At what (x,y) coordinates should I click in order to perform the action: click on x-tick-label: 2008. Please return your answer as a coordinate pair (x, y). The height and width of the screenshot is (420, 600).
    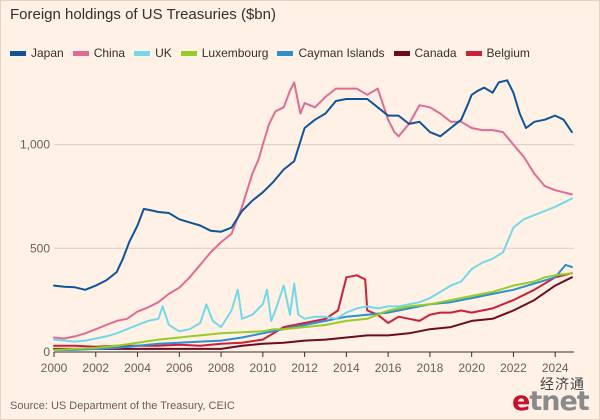
    Looking at the image, I should click on (221, 368).